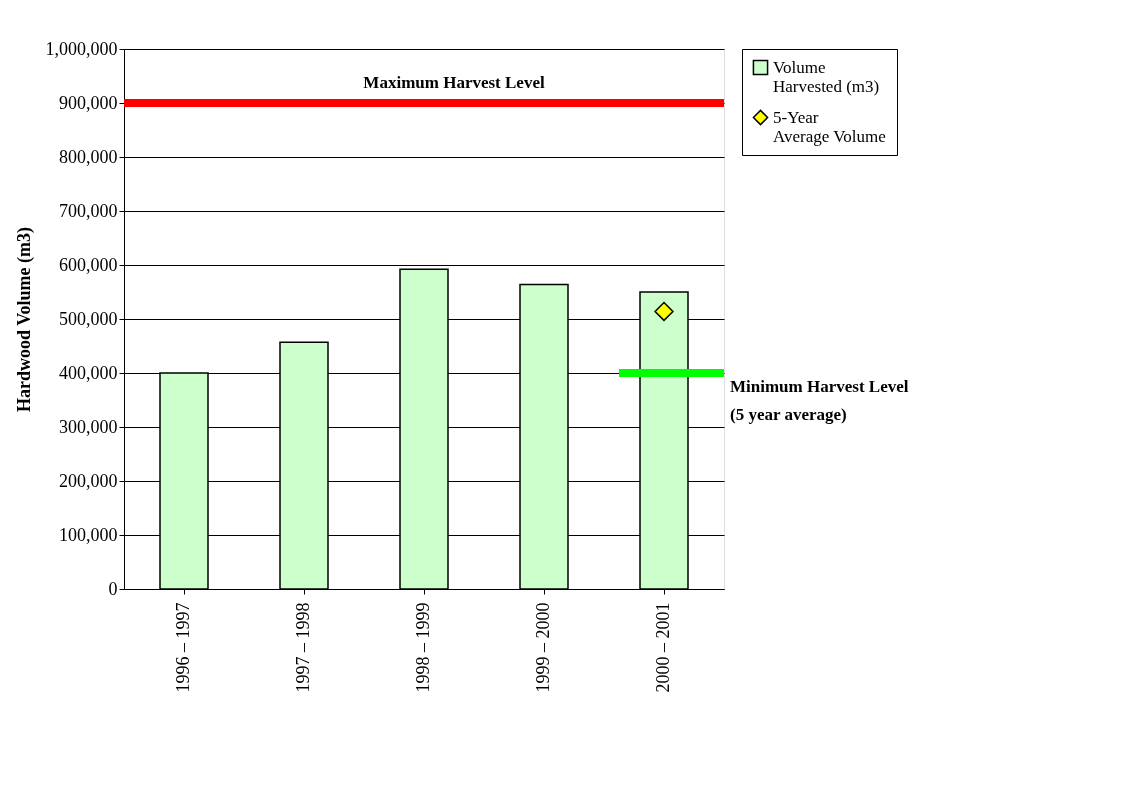 The width and height of the screenshot is (1131, 789). I want to click on x-tick-label: 1996 – 1997, so click(183, 647).